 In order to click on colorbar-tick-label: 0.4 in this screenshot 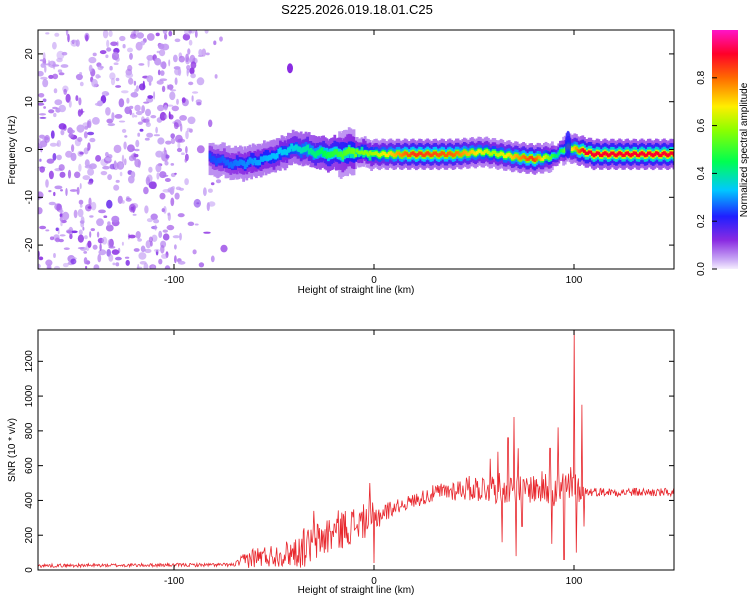, I will do `click(701, 173)`.